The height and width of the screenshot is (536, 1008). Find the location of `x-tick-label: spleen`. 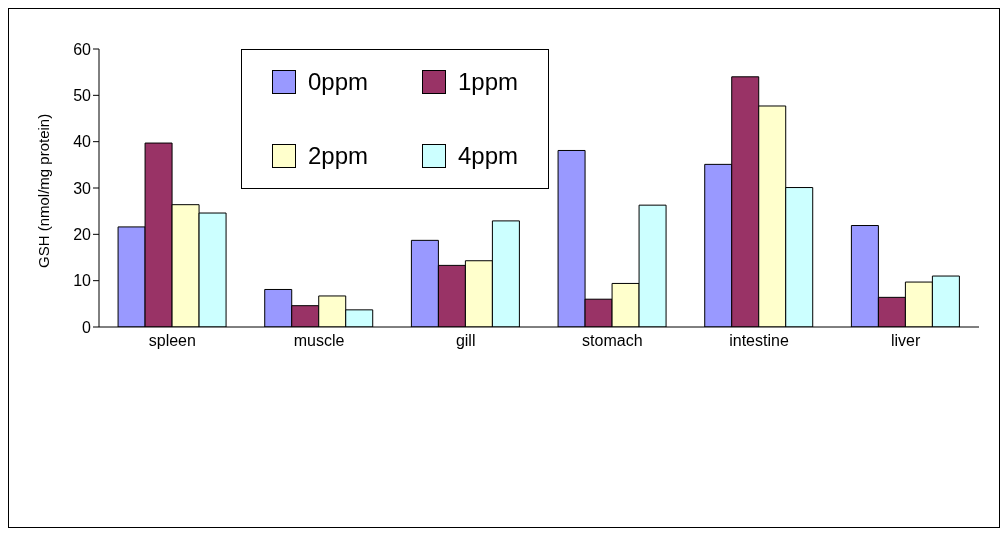

x-tick-label: spleen is located at coordinates (172, 341).